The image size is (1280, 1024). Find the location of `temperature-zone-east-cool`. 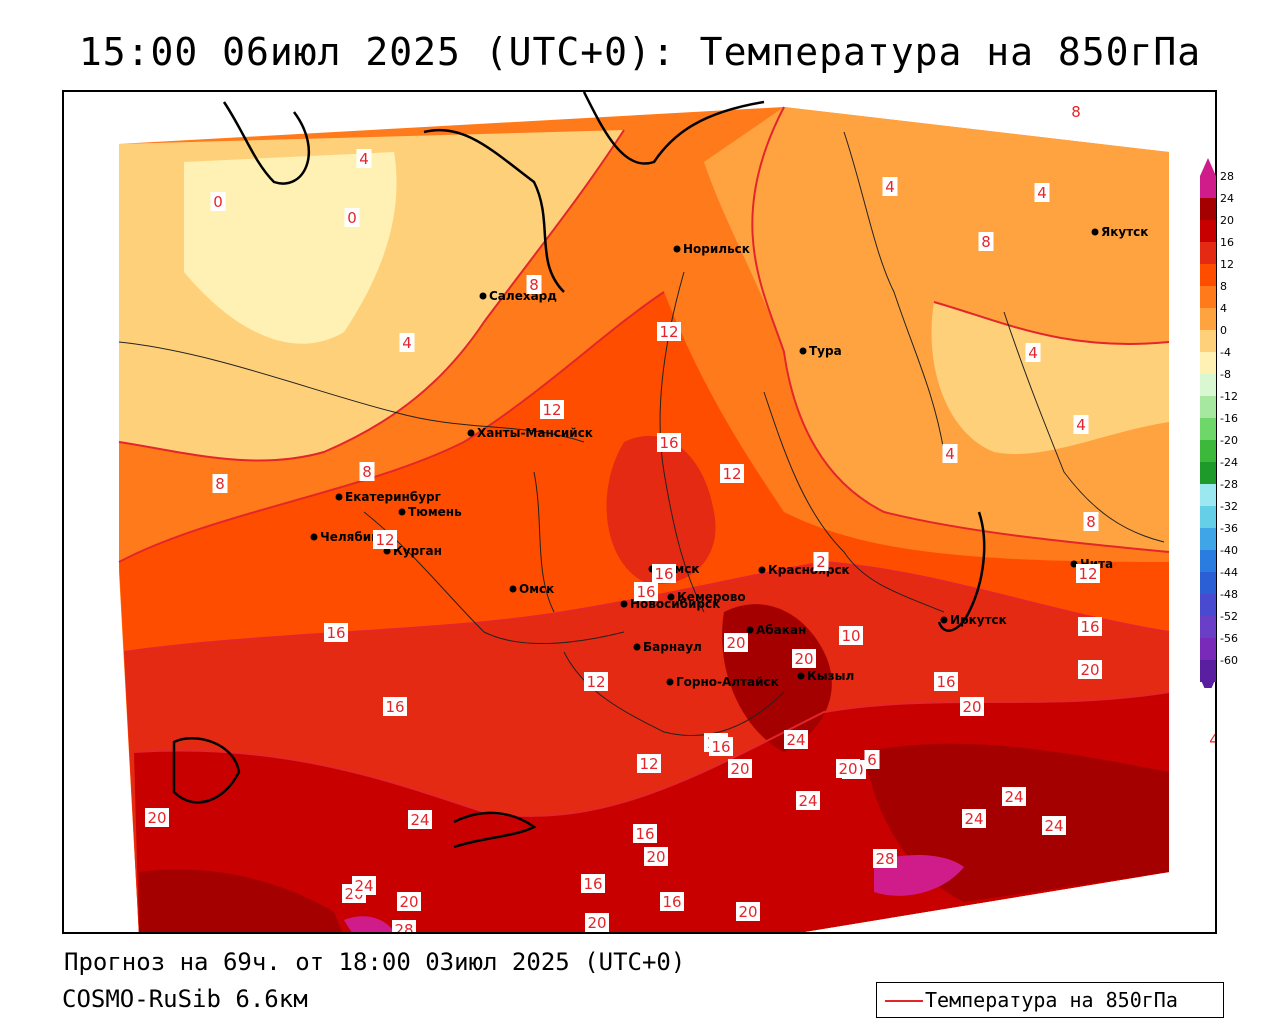

temperature-zone-east-cool is located at coordinates (1050, 378).